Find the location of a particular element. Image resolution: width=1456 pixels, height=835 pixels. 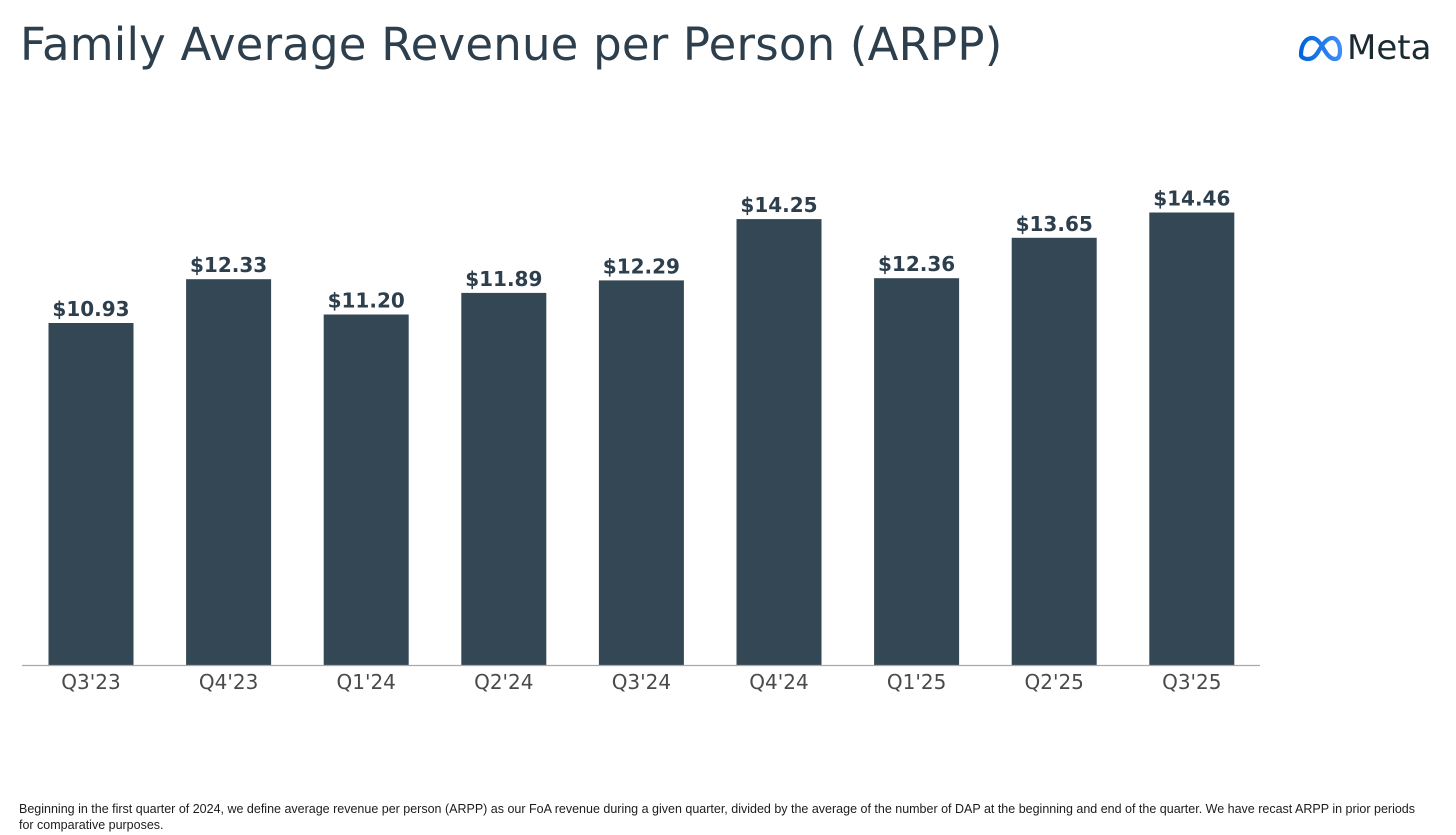

x-tick-label: Q2'25 is located at coordinates (1053, 682).